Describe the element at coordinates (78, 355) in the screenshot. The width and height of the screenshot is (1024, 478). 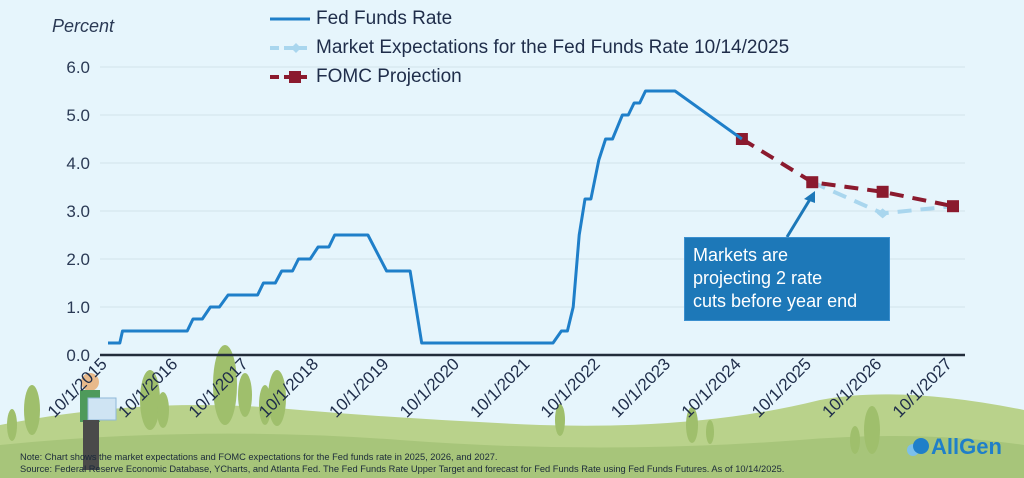
I see `y-tick-label: 0.0` at that location.